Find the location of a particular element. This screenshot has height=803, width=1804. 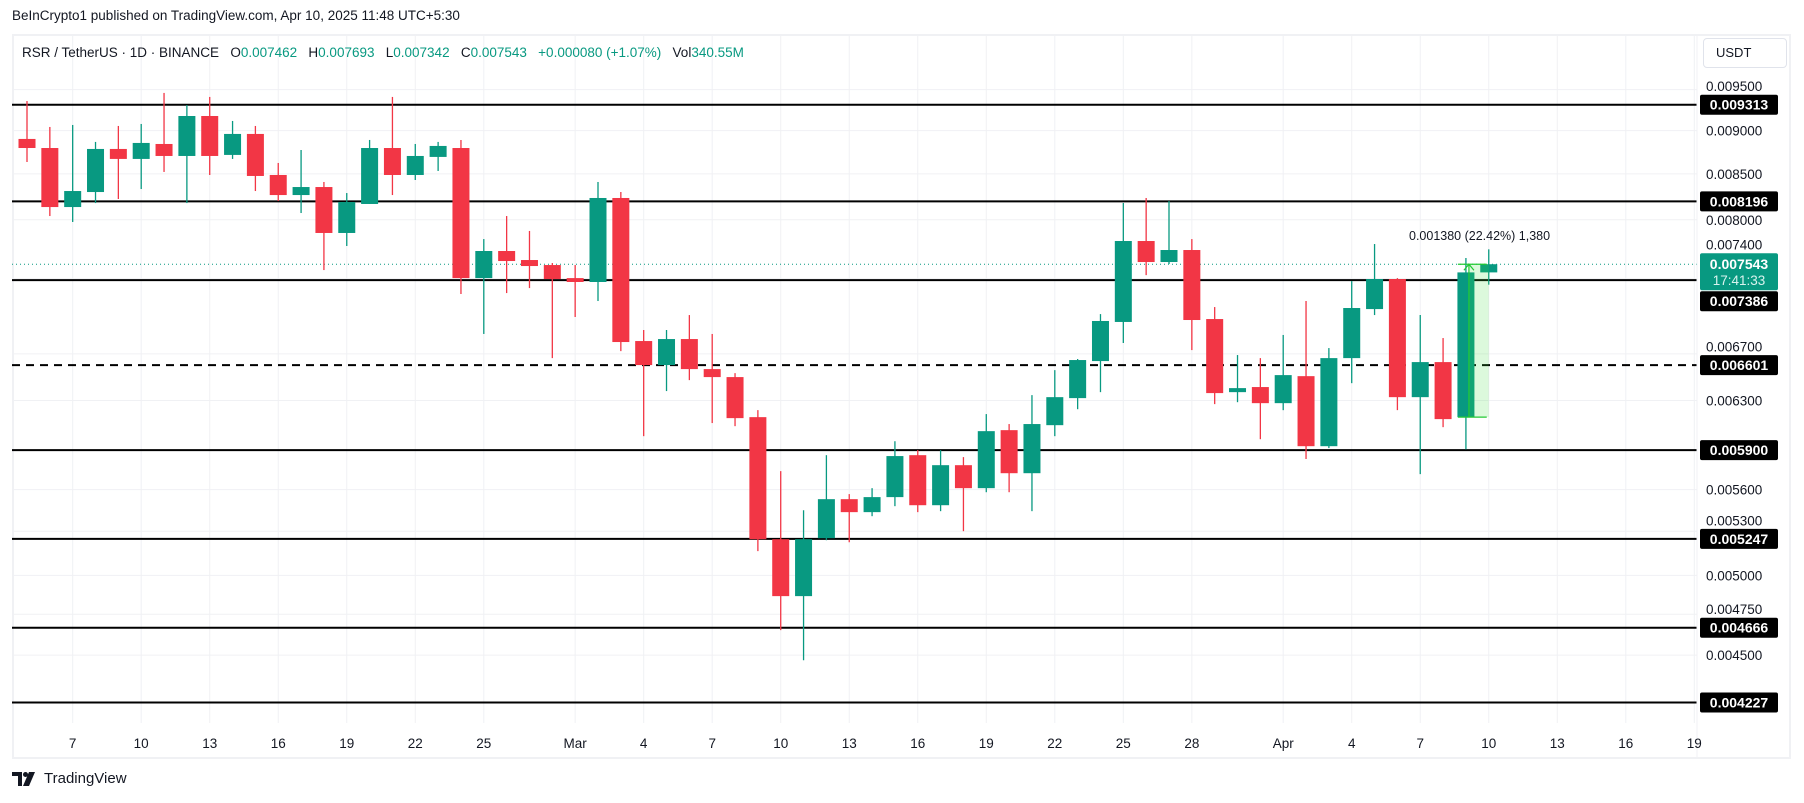

level-price-label: 0.007386 is located at coordinates (1739, 301).